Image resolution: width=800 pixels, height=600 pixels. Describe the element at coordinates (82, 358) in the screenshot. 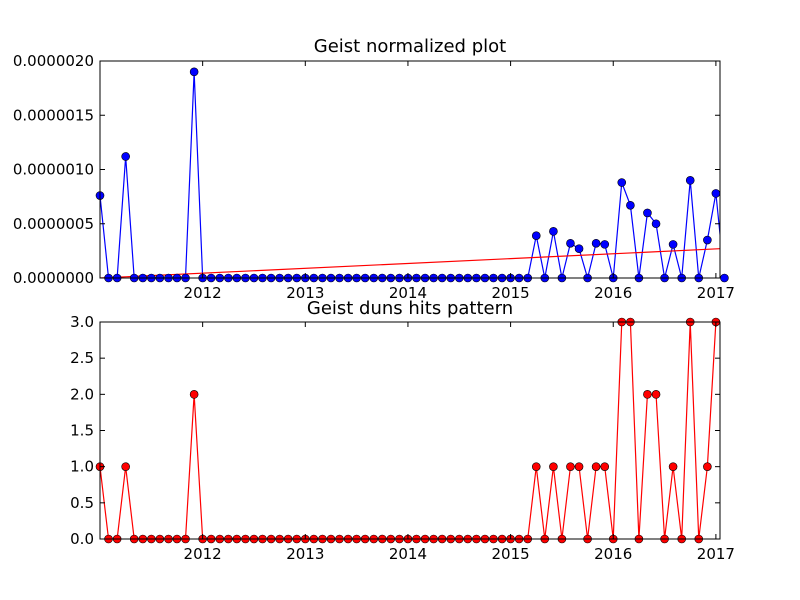

I see `y-tick-label: 2.5` at that location.